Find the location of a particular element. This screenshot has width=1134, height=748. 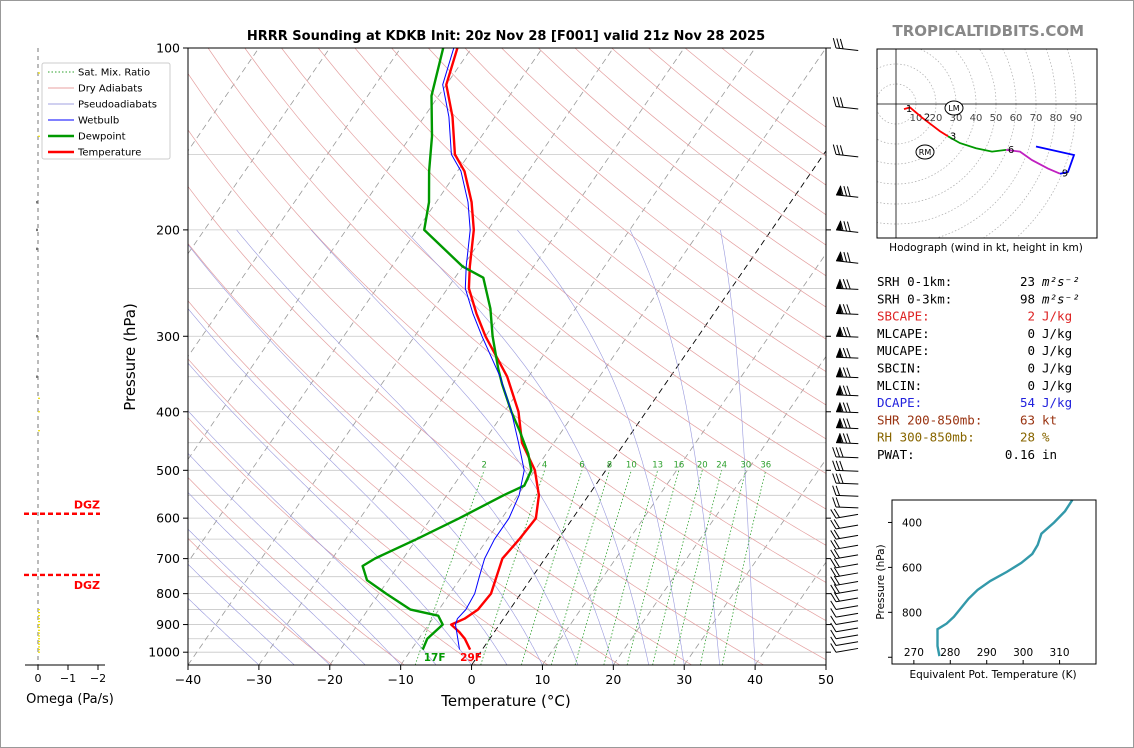

hodograph-ring-label: 80 is located at coordinates (1056, 118).